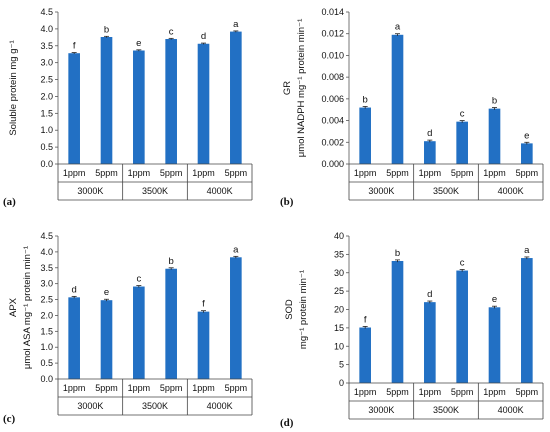  Describe the element at coordinates (46, 347) in the screenshot. I see `y-tick-label: 1.0` at that location.